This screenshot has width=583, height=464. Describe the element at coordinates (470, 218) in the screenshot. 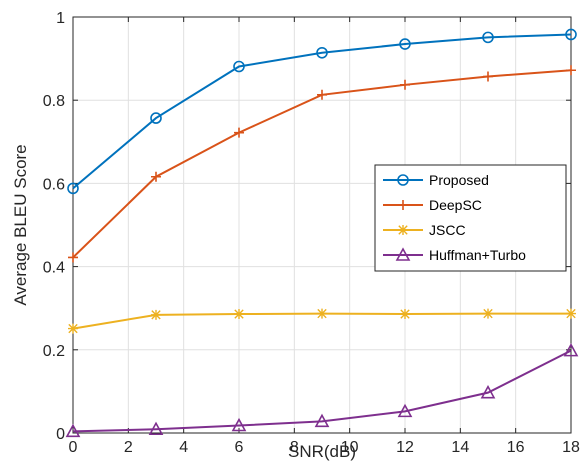

I see `legend: Proposed DeepSC JSCC Huffman+Turbo` at that location.